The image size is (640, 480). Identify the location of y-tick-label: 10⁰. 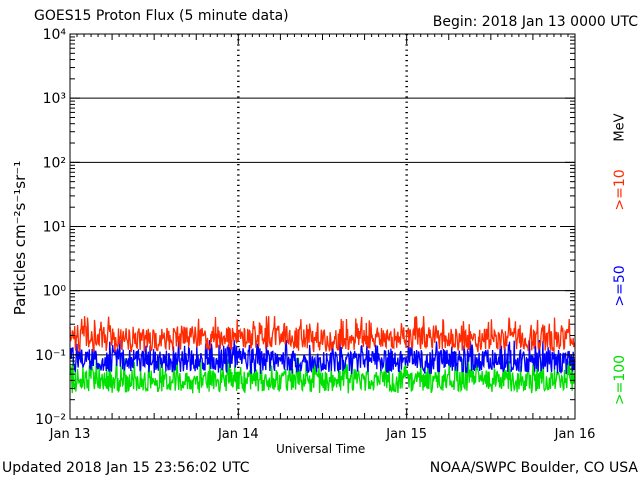
(55, 292).